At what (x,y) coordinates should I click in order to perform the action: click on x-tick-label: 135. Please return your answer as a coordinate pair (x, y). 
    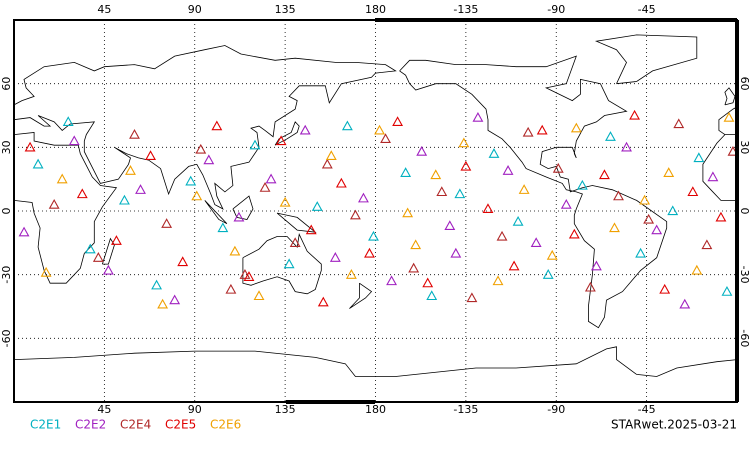
    Looking at the image, I should click on (285, 409).